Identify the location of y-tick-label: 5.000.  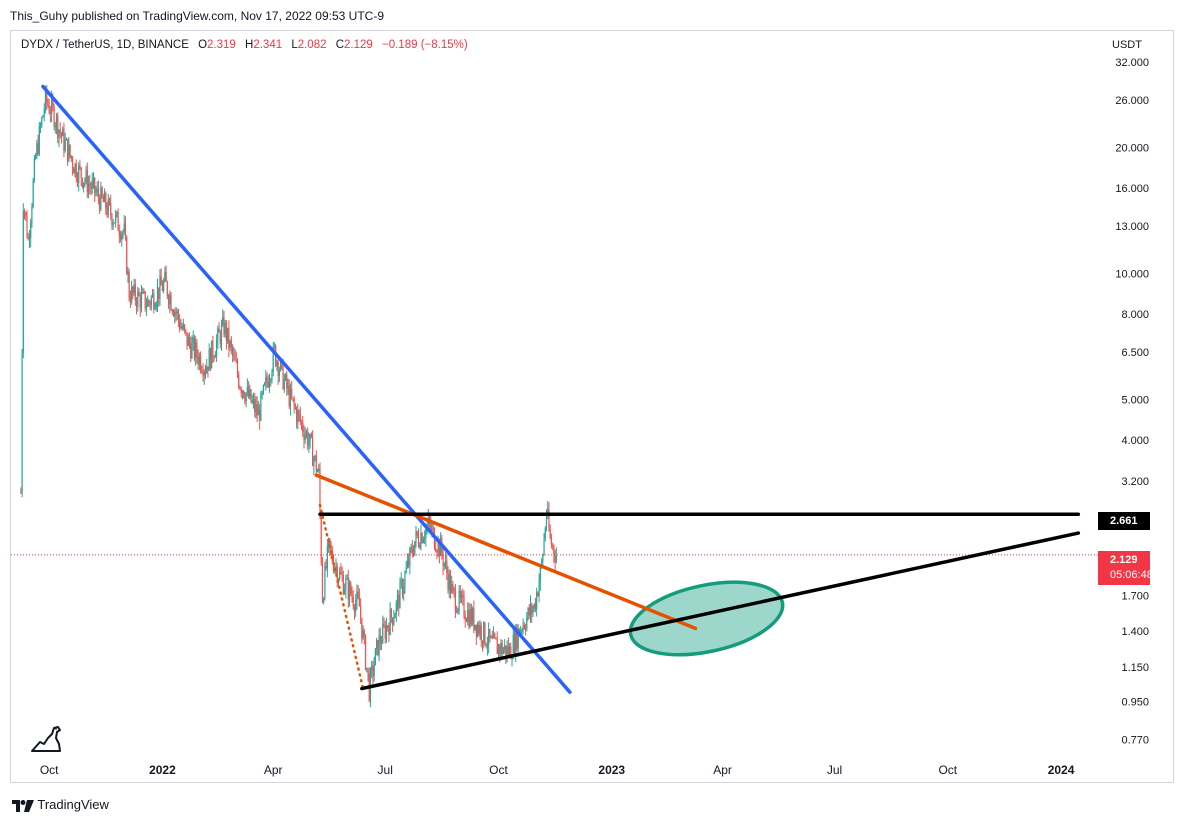
(1135, 401).